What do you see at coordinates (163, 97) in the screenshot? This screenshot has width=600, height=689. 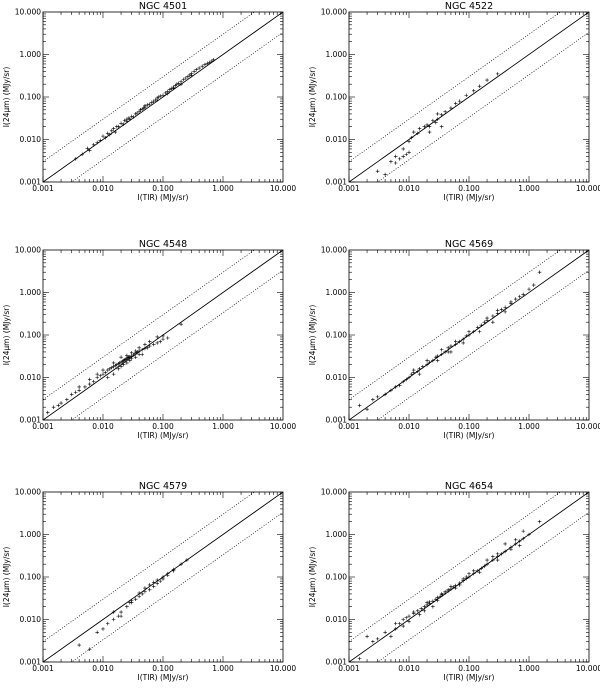 I see `reference-lines` at bounding box center [163, 97].